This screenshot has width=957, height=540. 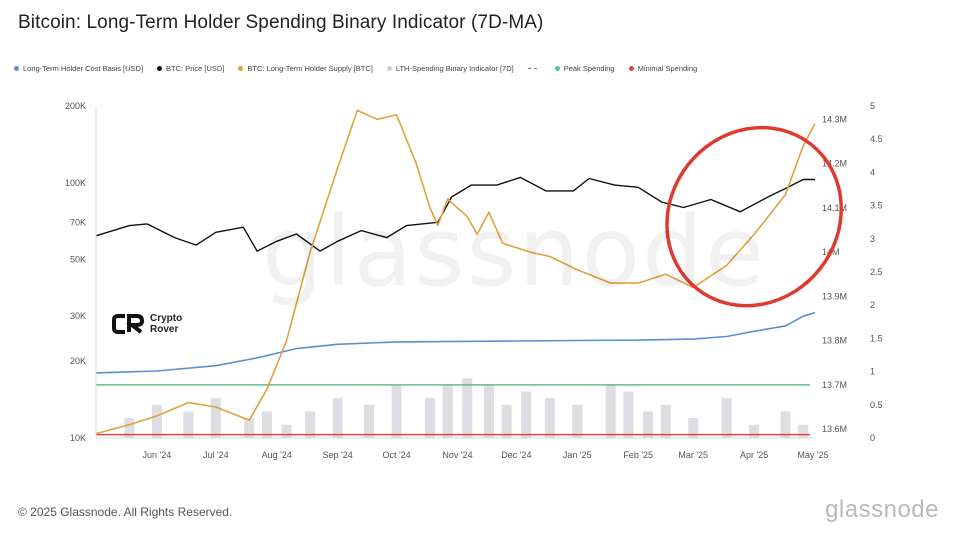 I want to click on right-supply-tick-label: 13.8M, so click(x=834, y=341).